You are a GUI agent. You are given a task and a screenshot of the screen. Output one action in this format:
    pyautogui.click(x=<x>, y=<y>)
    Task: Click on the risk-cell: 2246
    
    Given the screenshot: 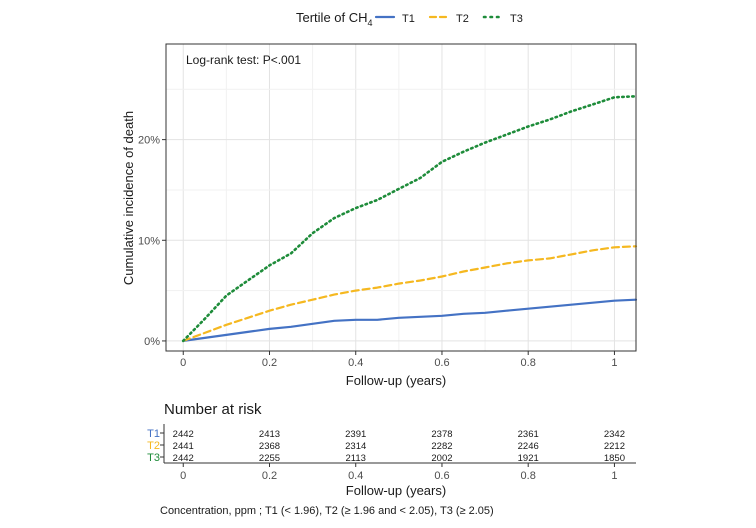 What is the action you would take?
    pyautogui.click(x=528, y=446)
    